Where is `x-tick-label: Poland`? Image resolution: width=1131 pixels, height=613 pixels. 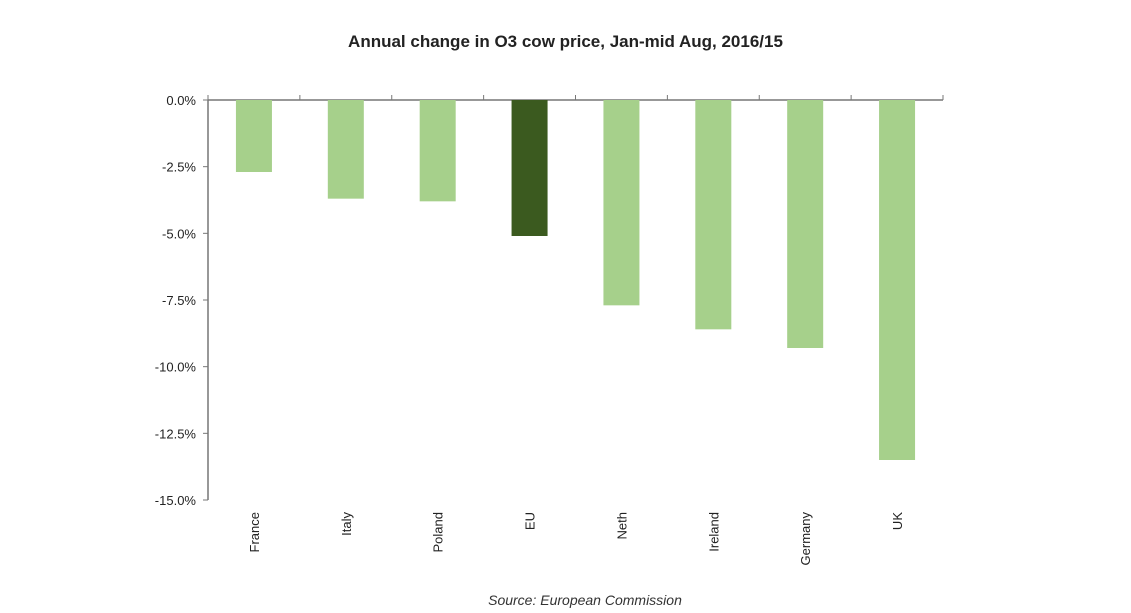
x-tick-label: Poland is located at coordinates (438, 532).